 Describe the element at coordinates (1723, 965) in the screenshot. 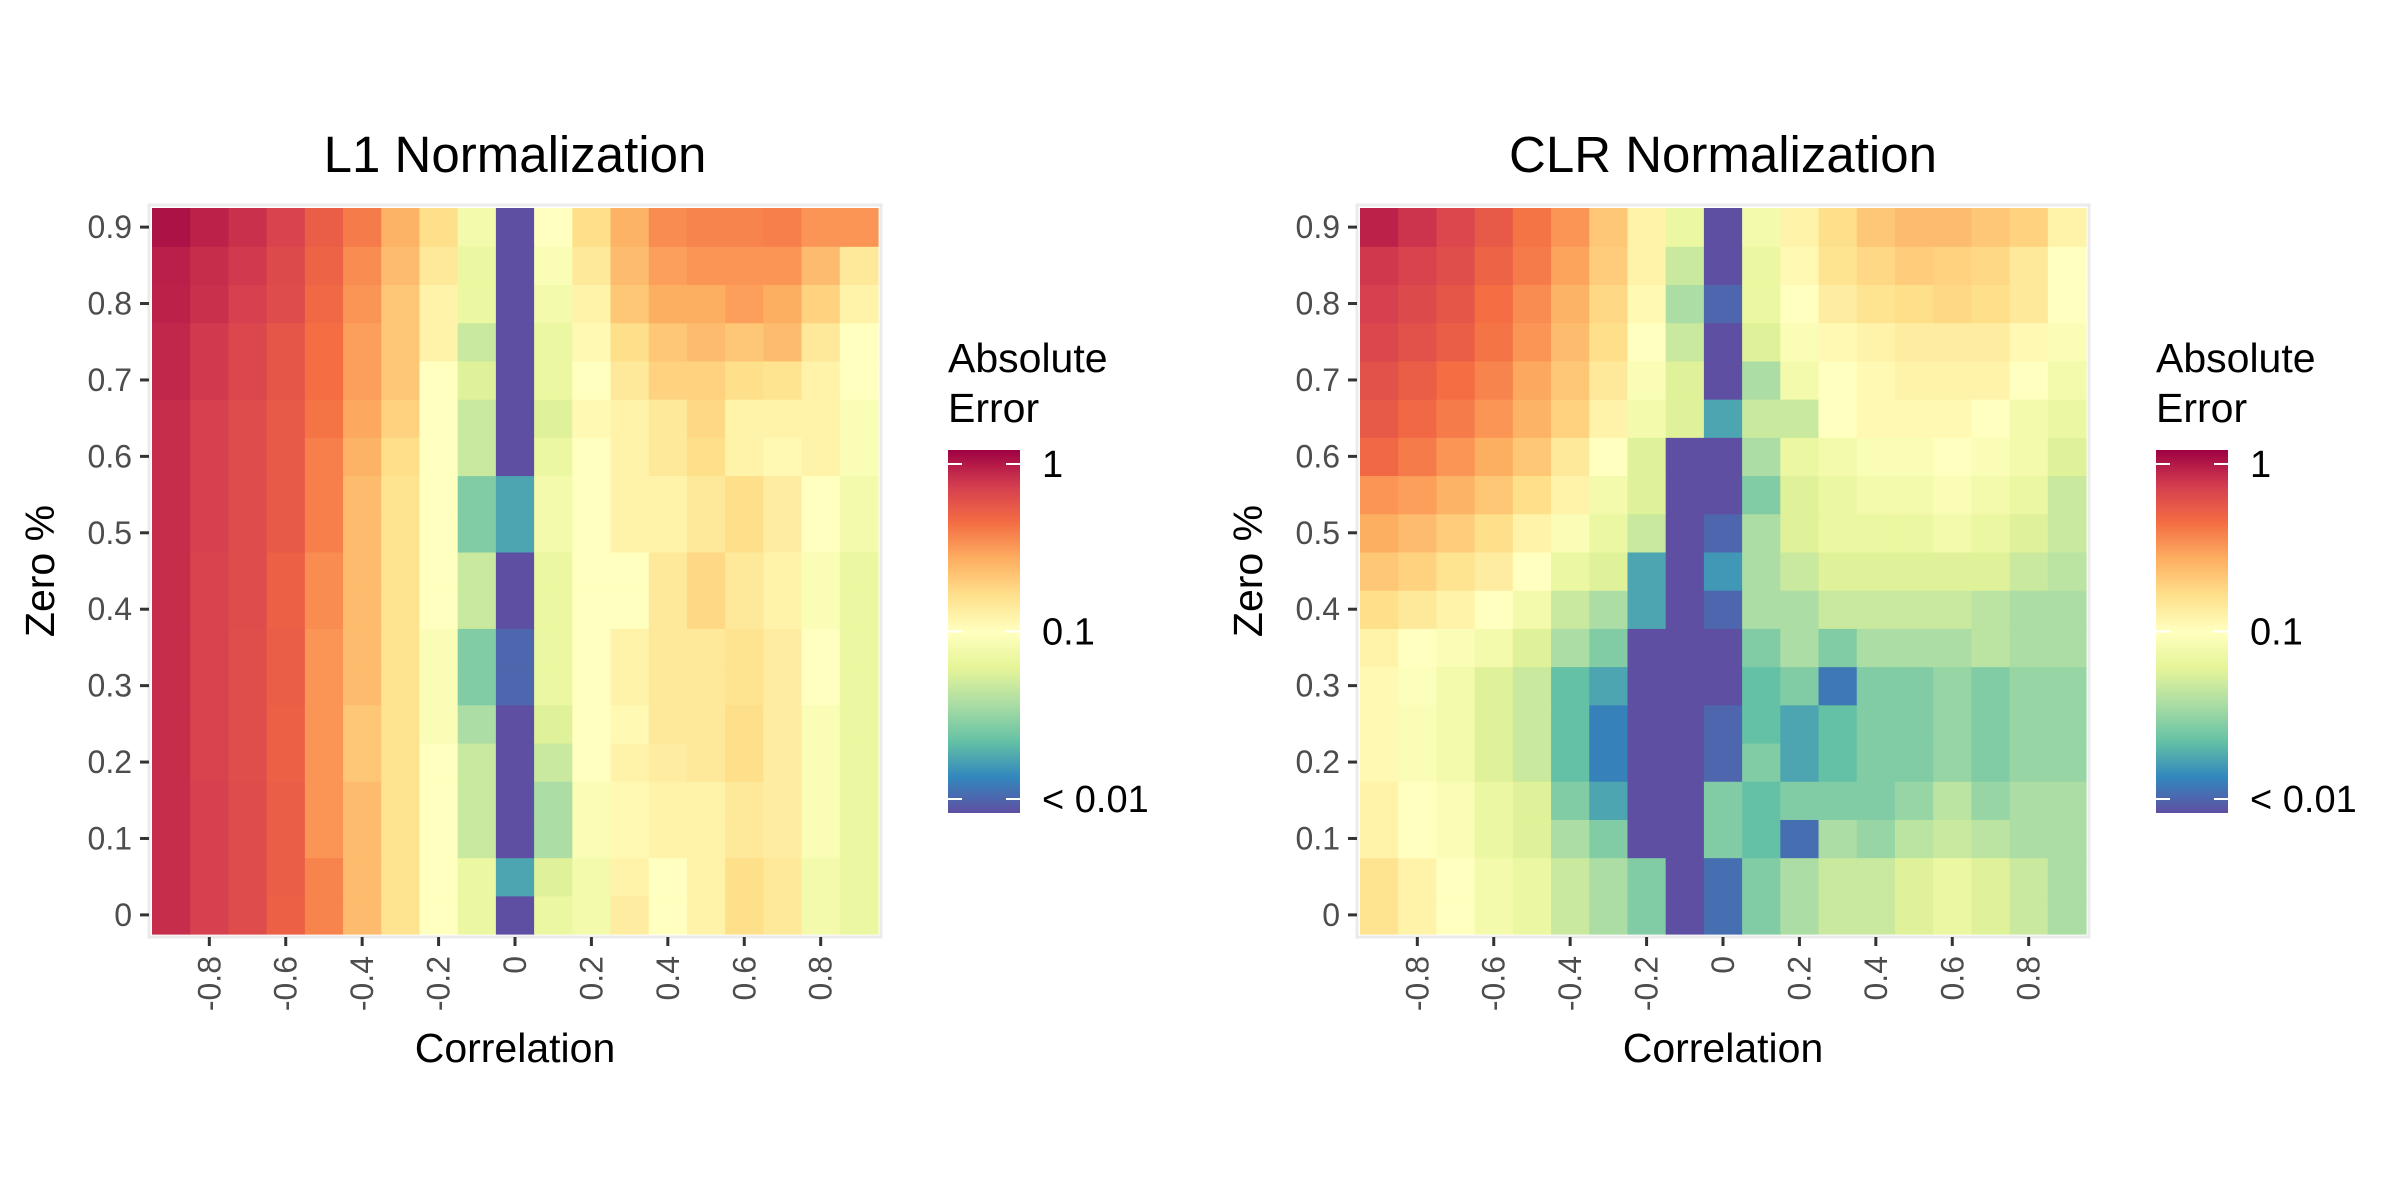

I see `x-tick-label: 0` at that location.